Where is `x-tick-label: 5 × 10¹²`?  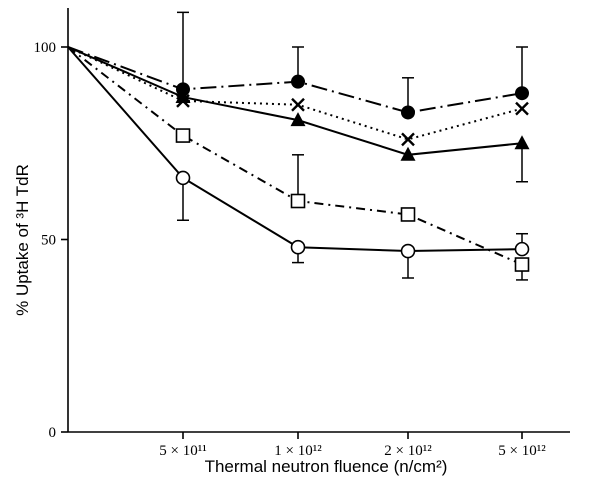 x-tick-label: 5 × 10¹² is located at coordinates (522, 451).